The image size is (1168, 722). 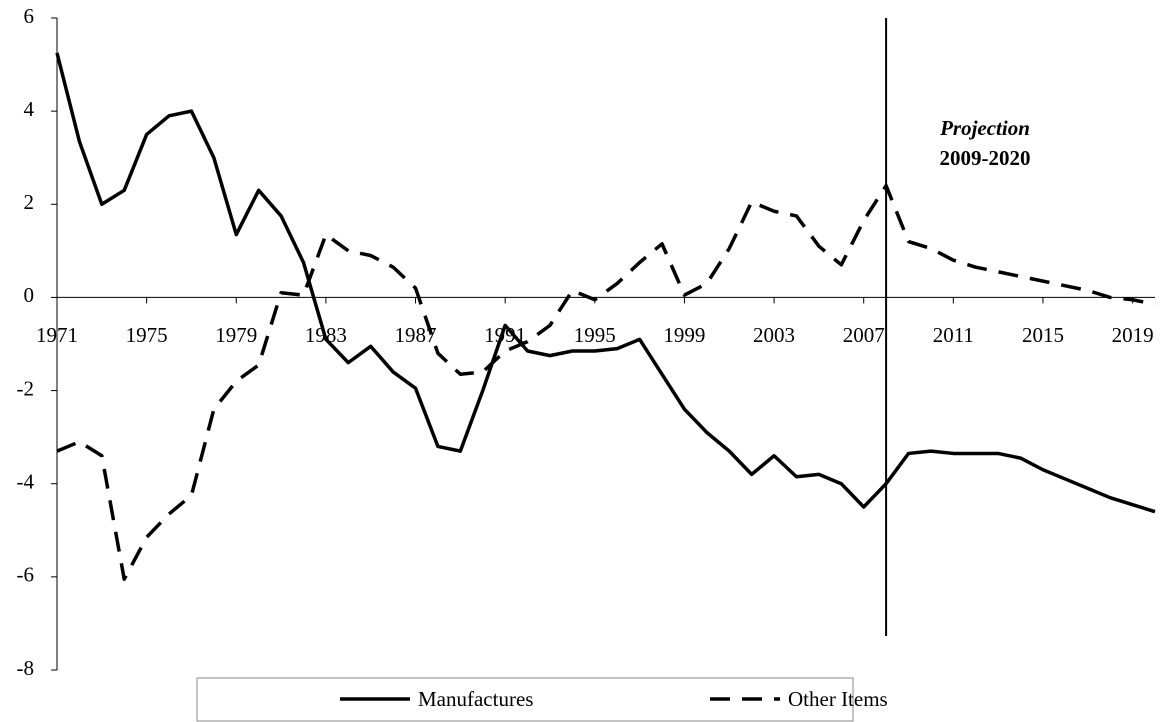 What do you see at coordinates (1043, 335) in the screenshot?
I see `x-tick-label: 2015` at bounding box center [1043, 335].